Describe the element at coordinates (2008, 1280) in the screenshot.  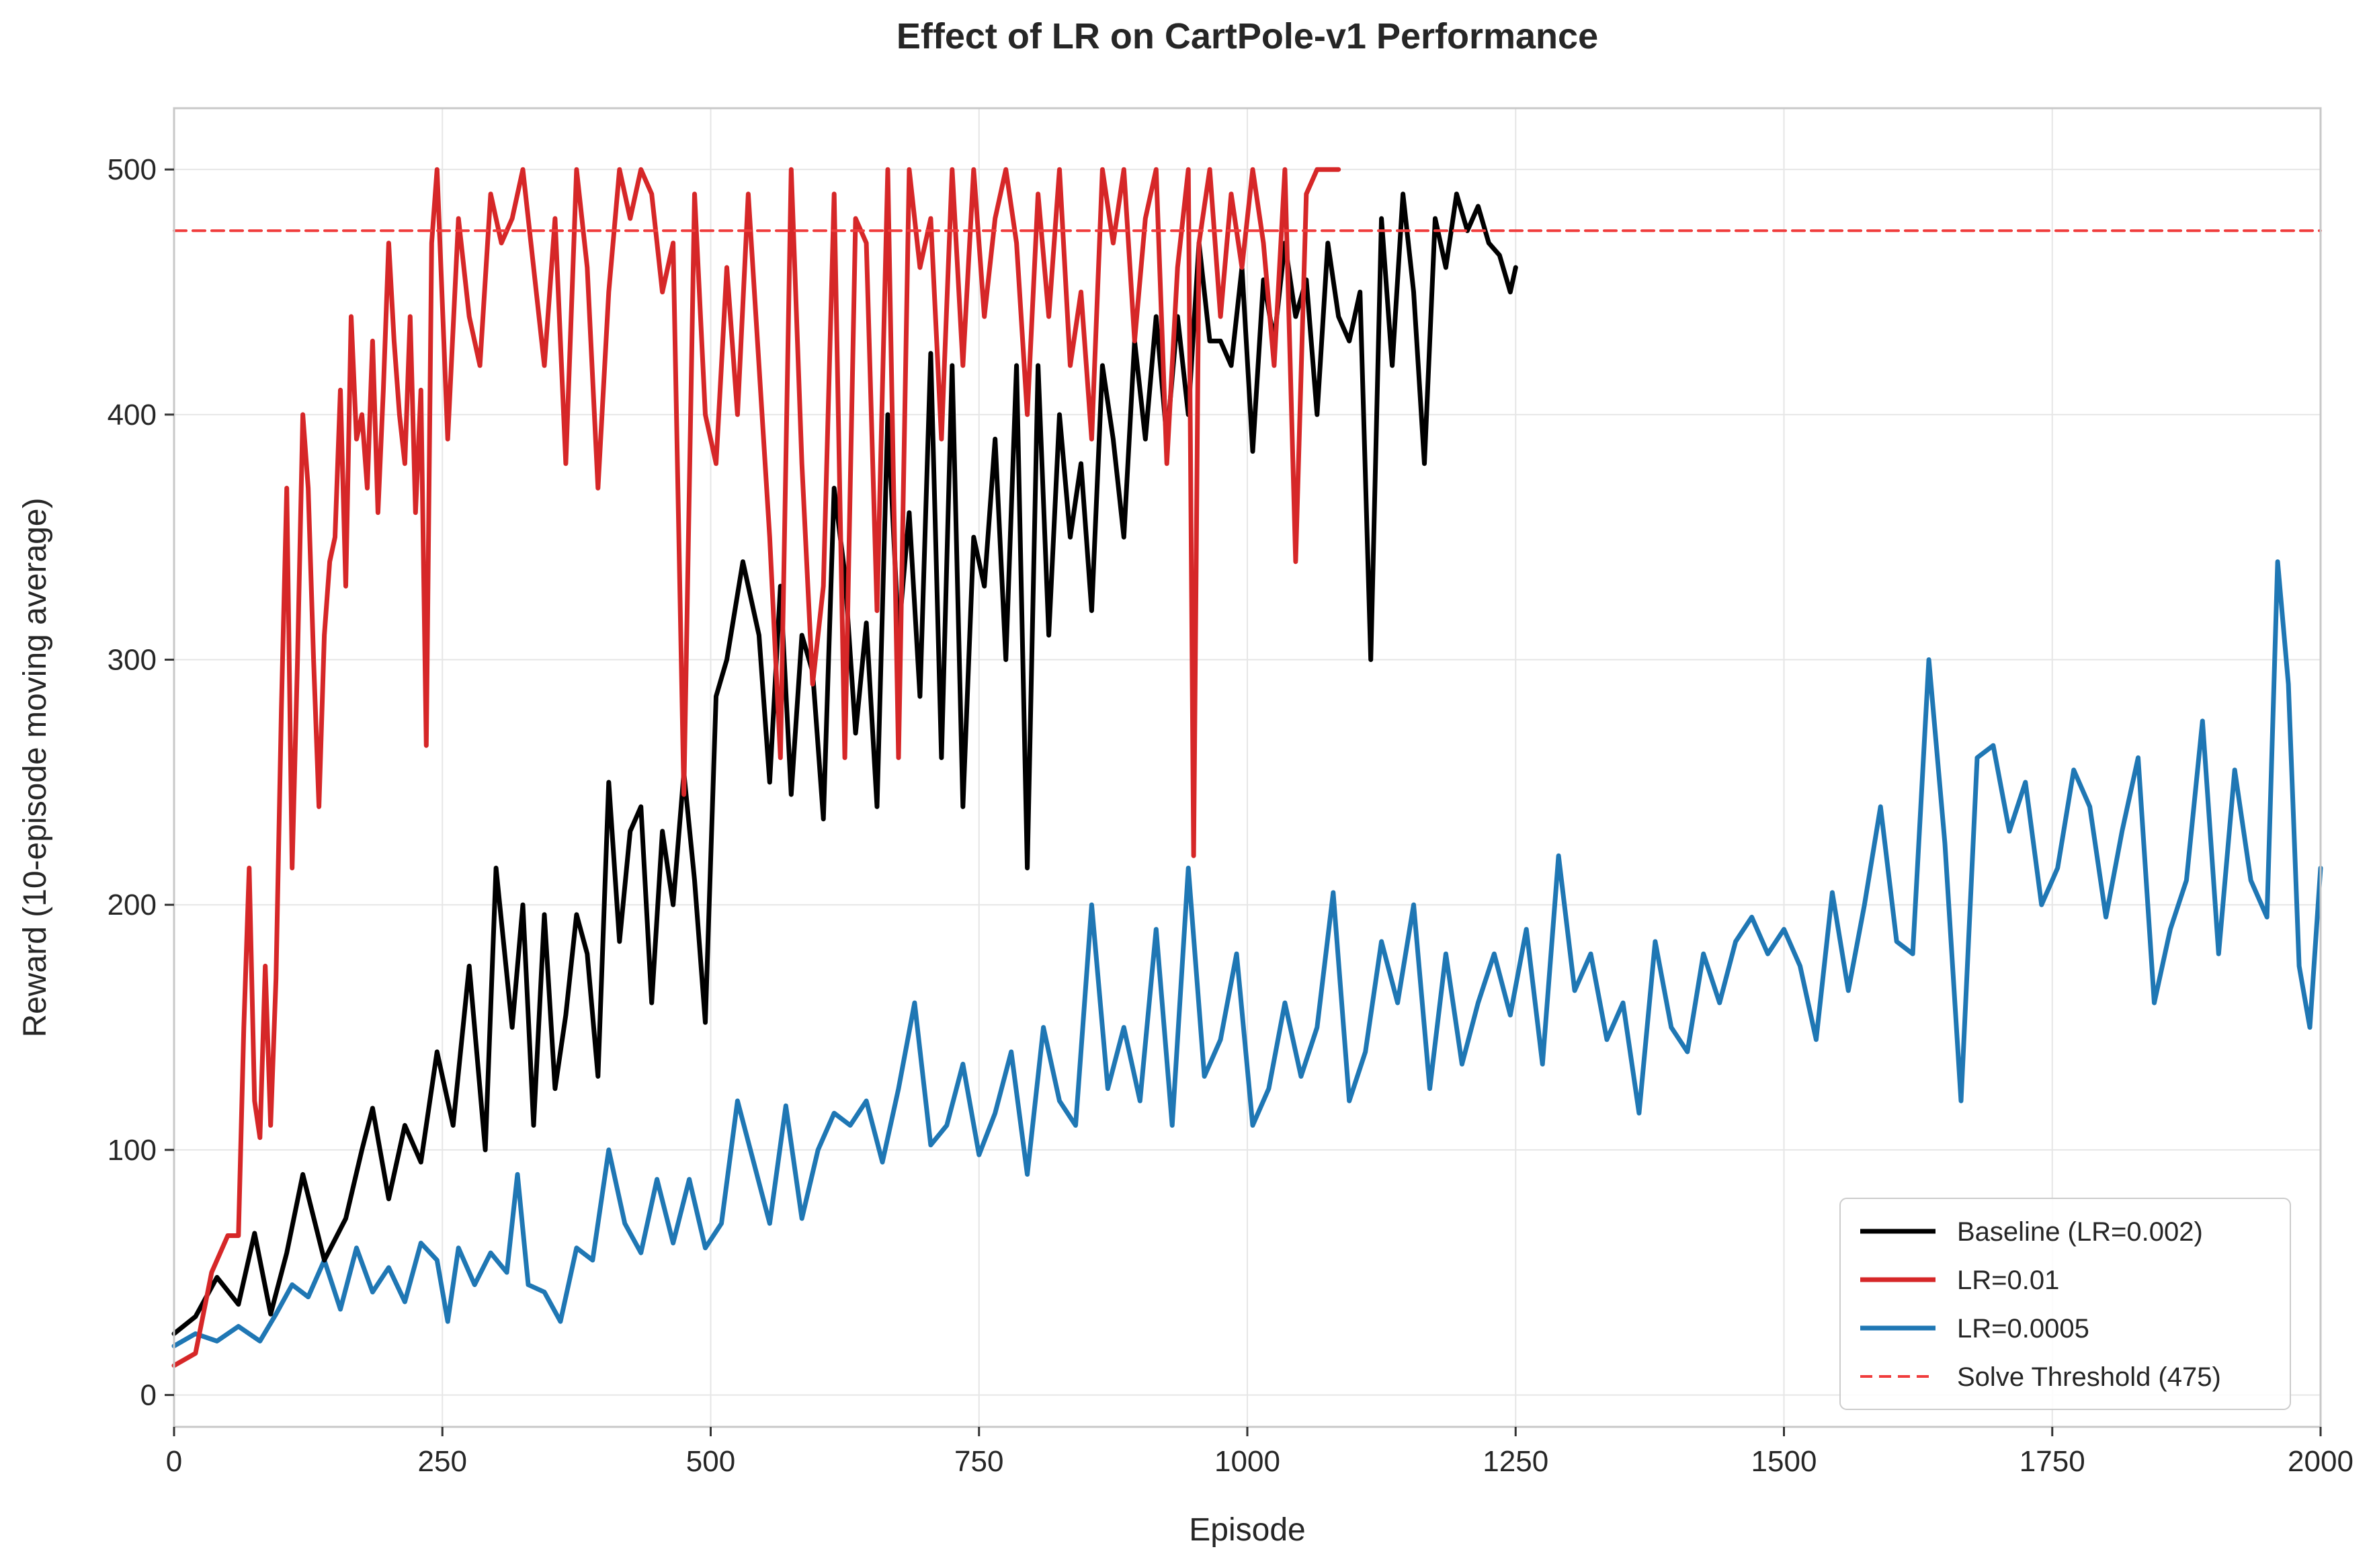
I see `legend-label: LR=0.01` at that location.